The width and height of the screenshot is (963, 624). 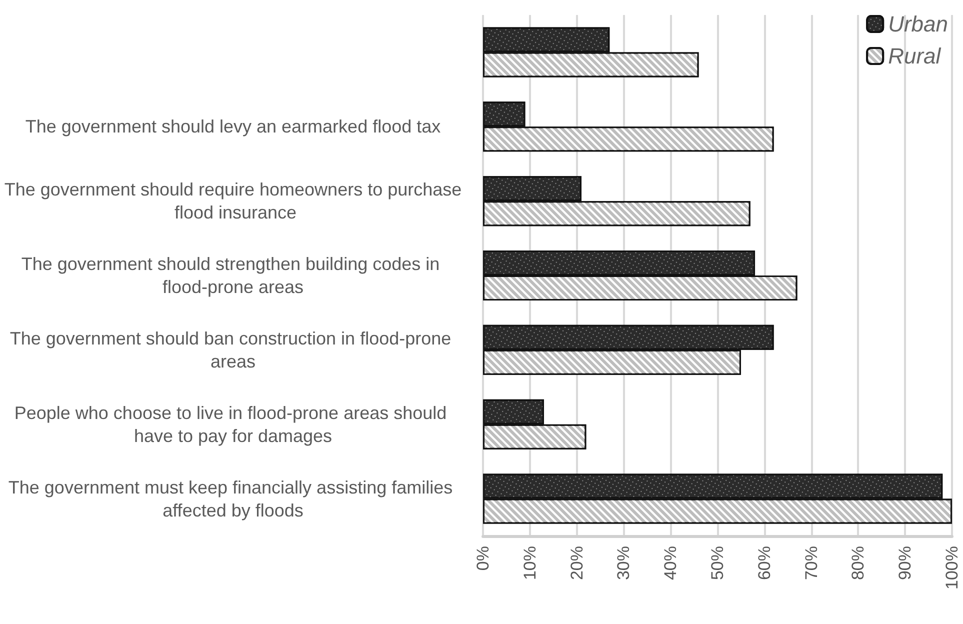 What do you see at coordinates (233, 350) in the screenshot?
I see `y-tick-label: The government should ban construction in flood-prone areas` at bounding box center [233, 350].